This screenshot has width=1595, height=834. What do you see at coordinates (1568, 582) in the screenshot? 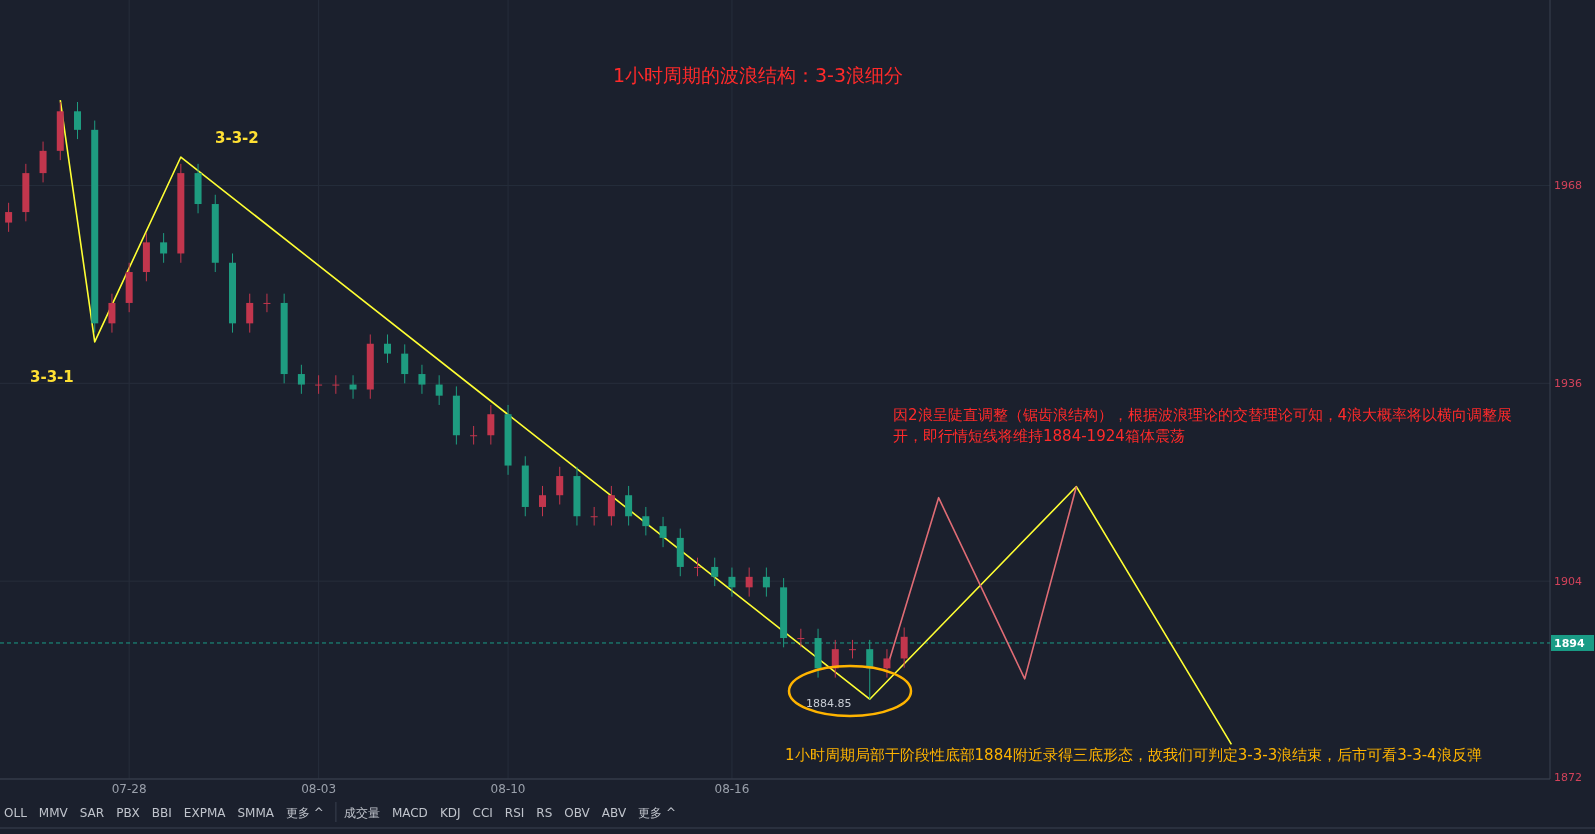
I see `y-tick-label: 1904` at bounding box center [1568, 582].